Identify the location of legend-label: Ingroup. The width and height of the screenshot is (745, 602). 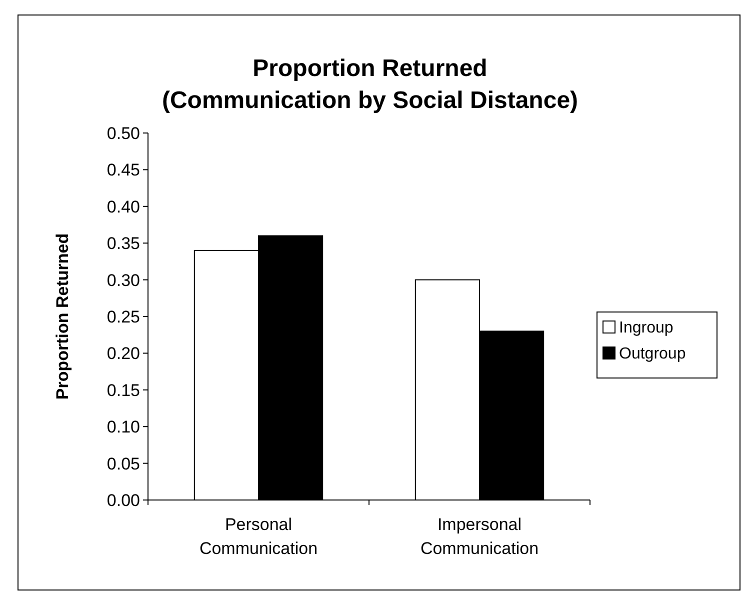
(646, 328).